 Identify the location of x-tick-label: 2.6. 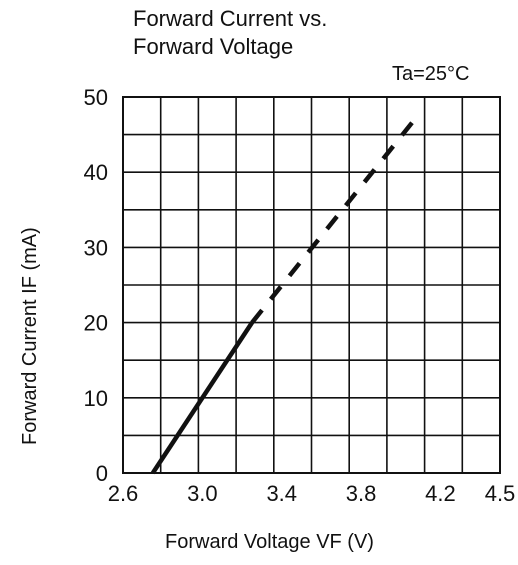
(123, 493).